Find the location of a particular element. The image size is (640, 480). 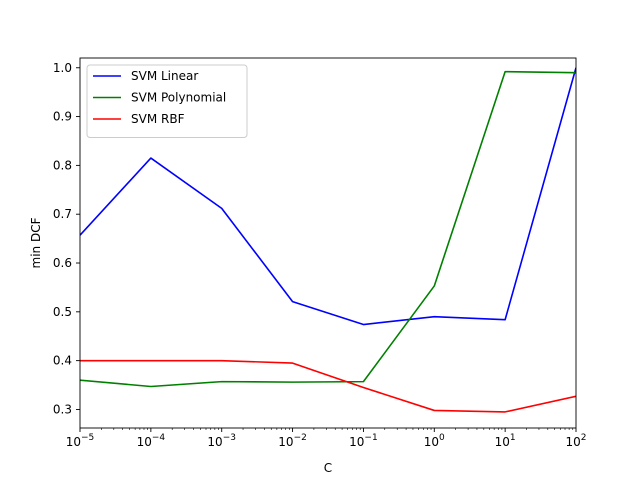

y-tick-label: 0.9 is located at coordinates (62, 117).